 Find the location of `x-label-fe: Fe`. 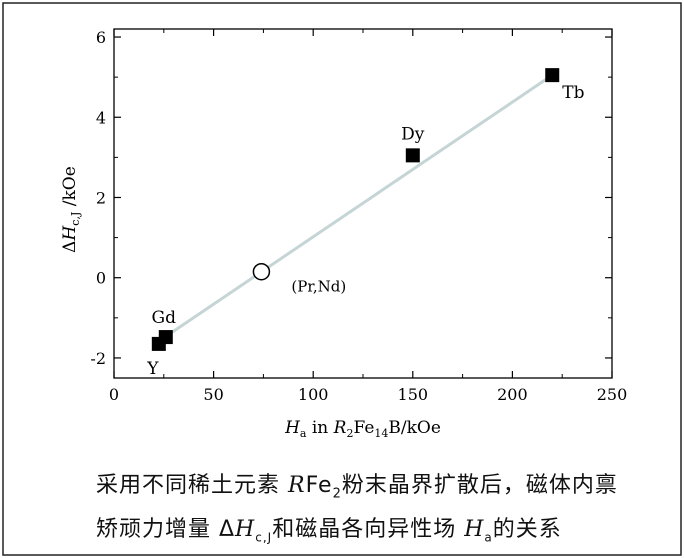

x-label-fe: Fe is located at coordinates (363, 428).